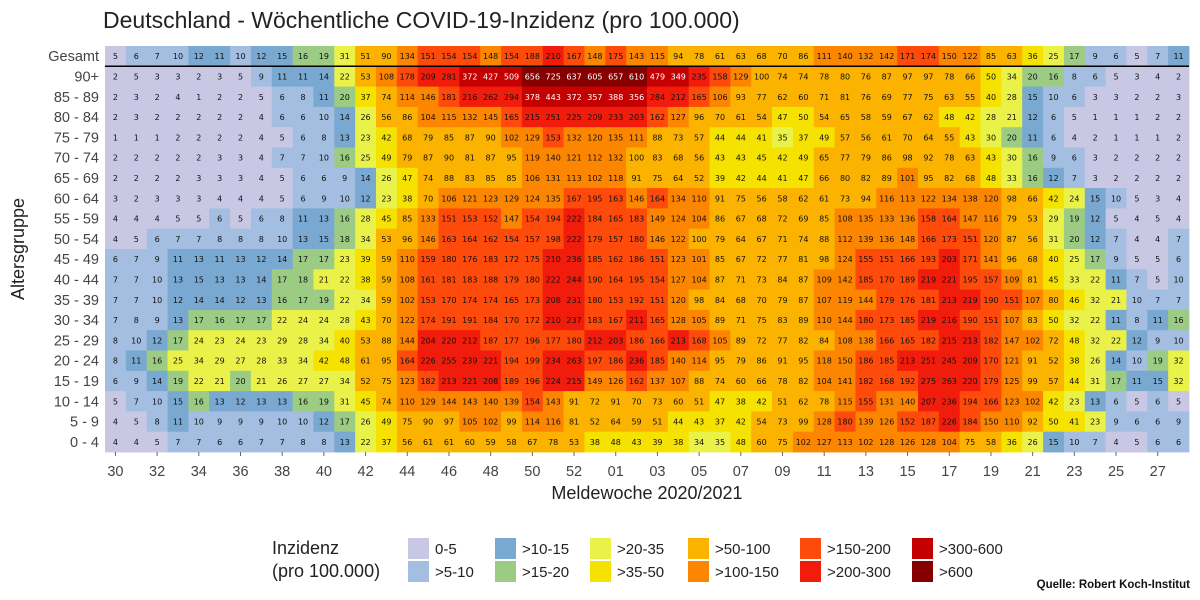  Describe the element at coordinates (386, 178) in the screenshot. I see `cell-value-label: 26` at that location.